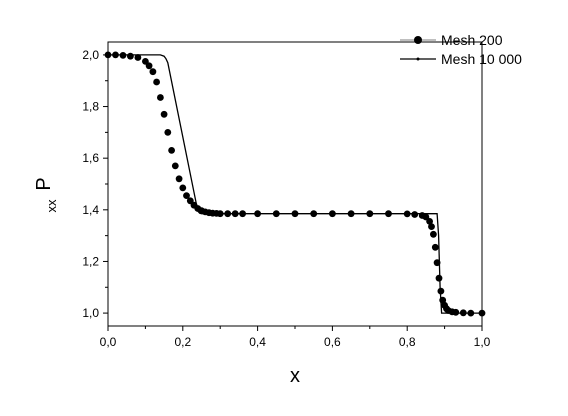 The image size is (568, 416). I want to click on legend-label-mesh-200: Mesh 200, so click(472, 40).